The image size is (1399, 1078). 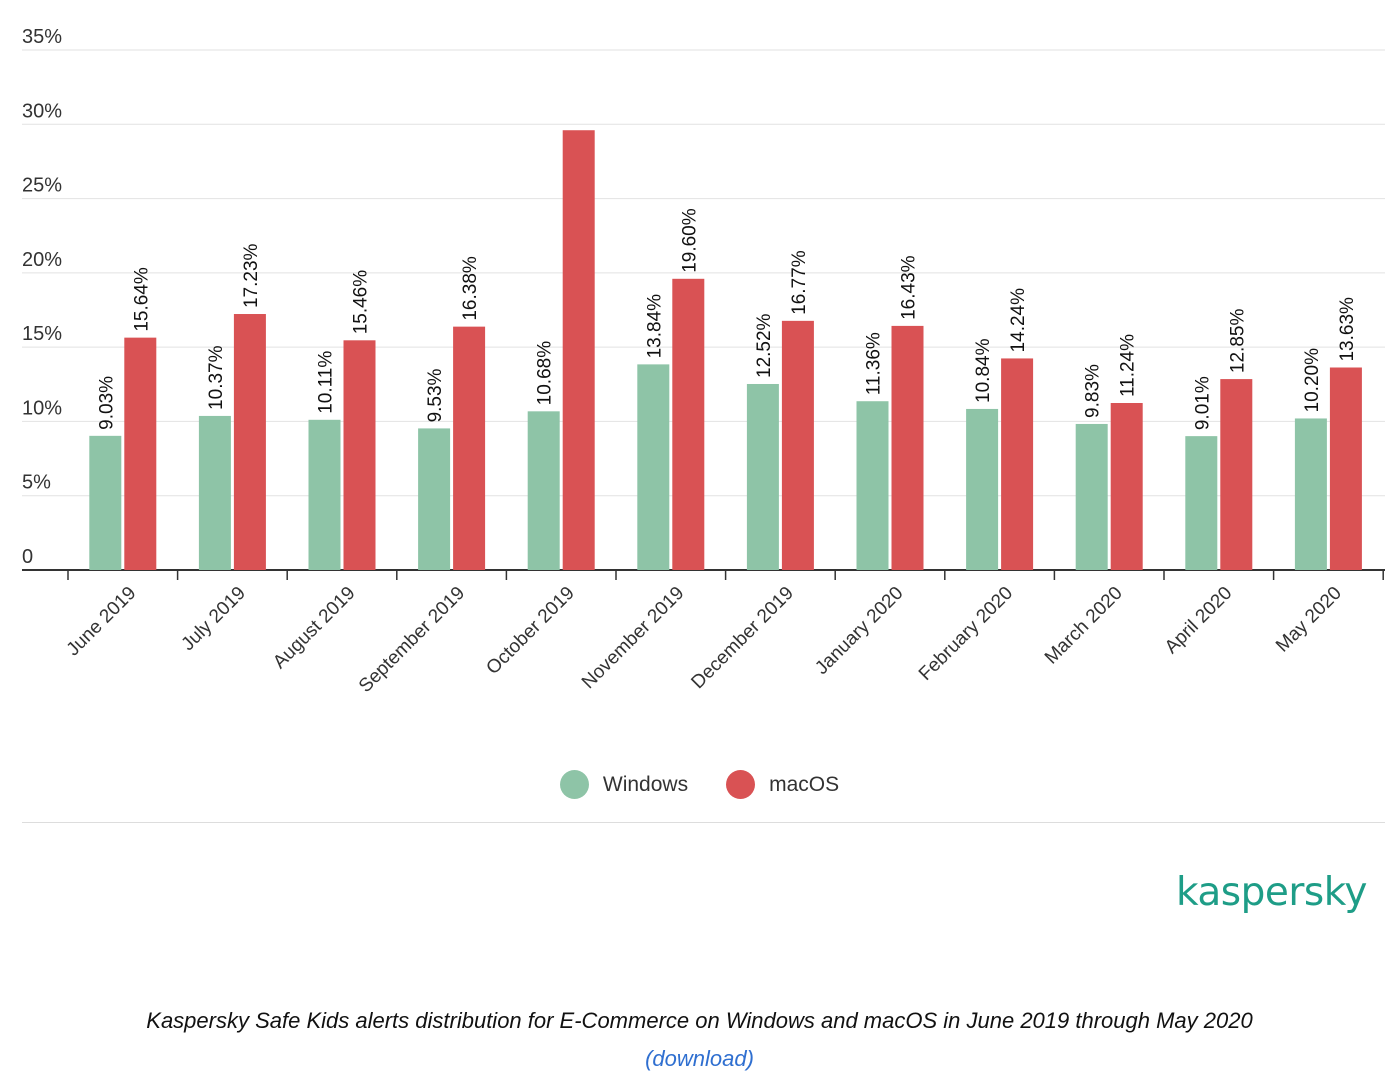 What do you see at coordinates (633, 638) in the screenshot?
I see `x-tick-label: November 2019` at bounding box center [633, 638].